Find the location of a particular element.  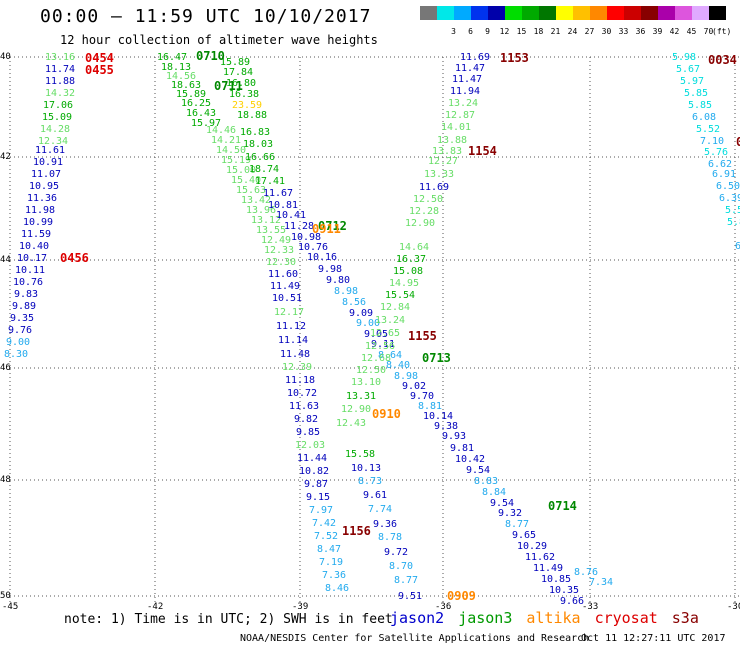

wave-height-value: 12.56 is located at coordinates (380, 346).